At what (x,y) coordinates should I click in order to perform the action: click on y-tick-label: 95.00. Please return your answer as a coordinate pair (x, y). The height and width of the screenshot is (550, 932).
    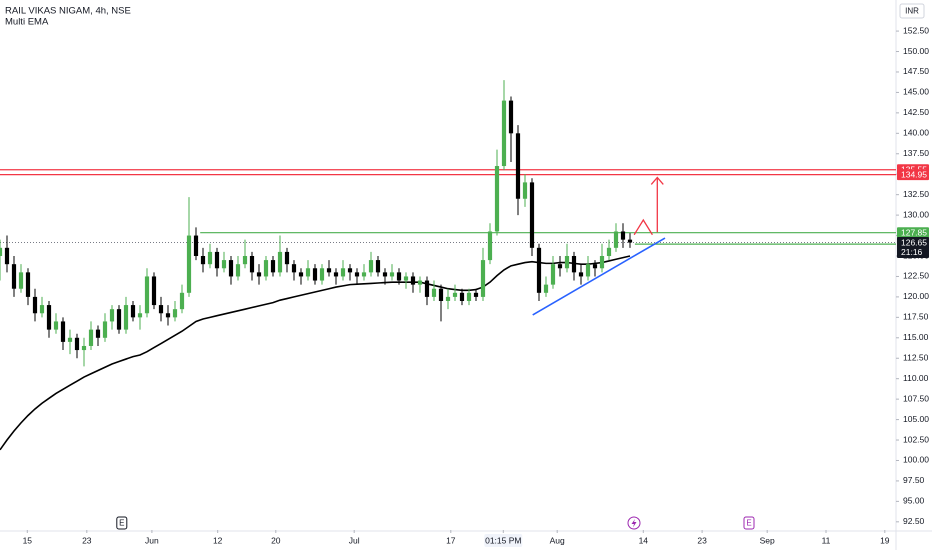
    Looking at the image, I should click on (914, 501).